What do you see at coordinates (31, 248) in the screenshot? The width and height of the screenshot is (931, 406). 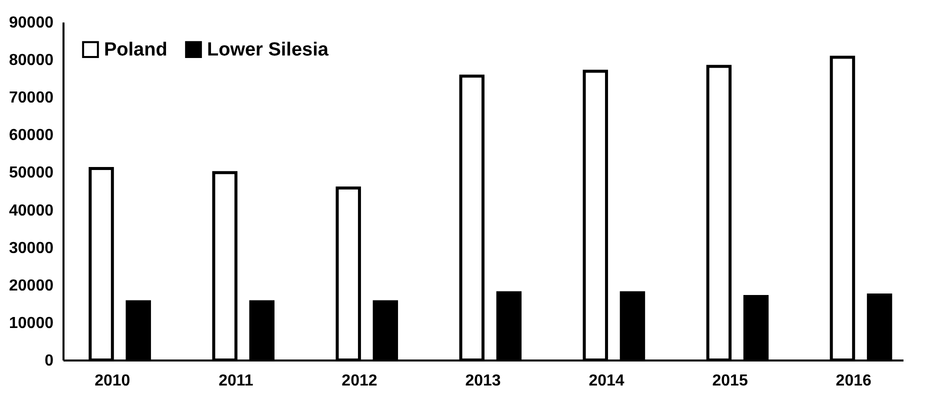 I see `y-tick-label: 30000` at bounding box center [31, 248].